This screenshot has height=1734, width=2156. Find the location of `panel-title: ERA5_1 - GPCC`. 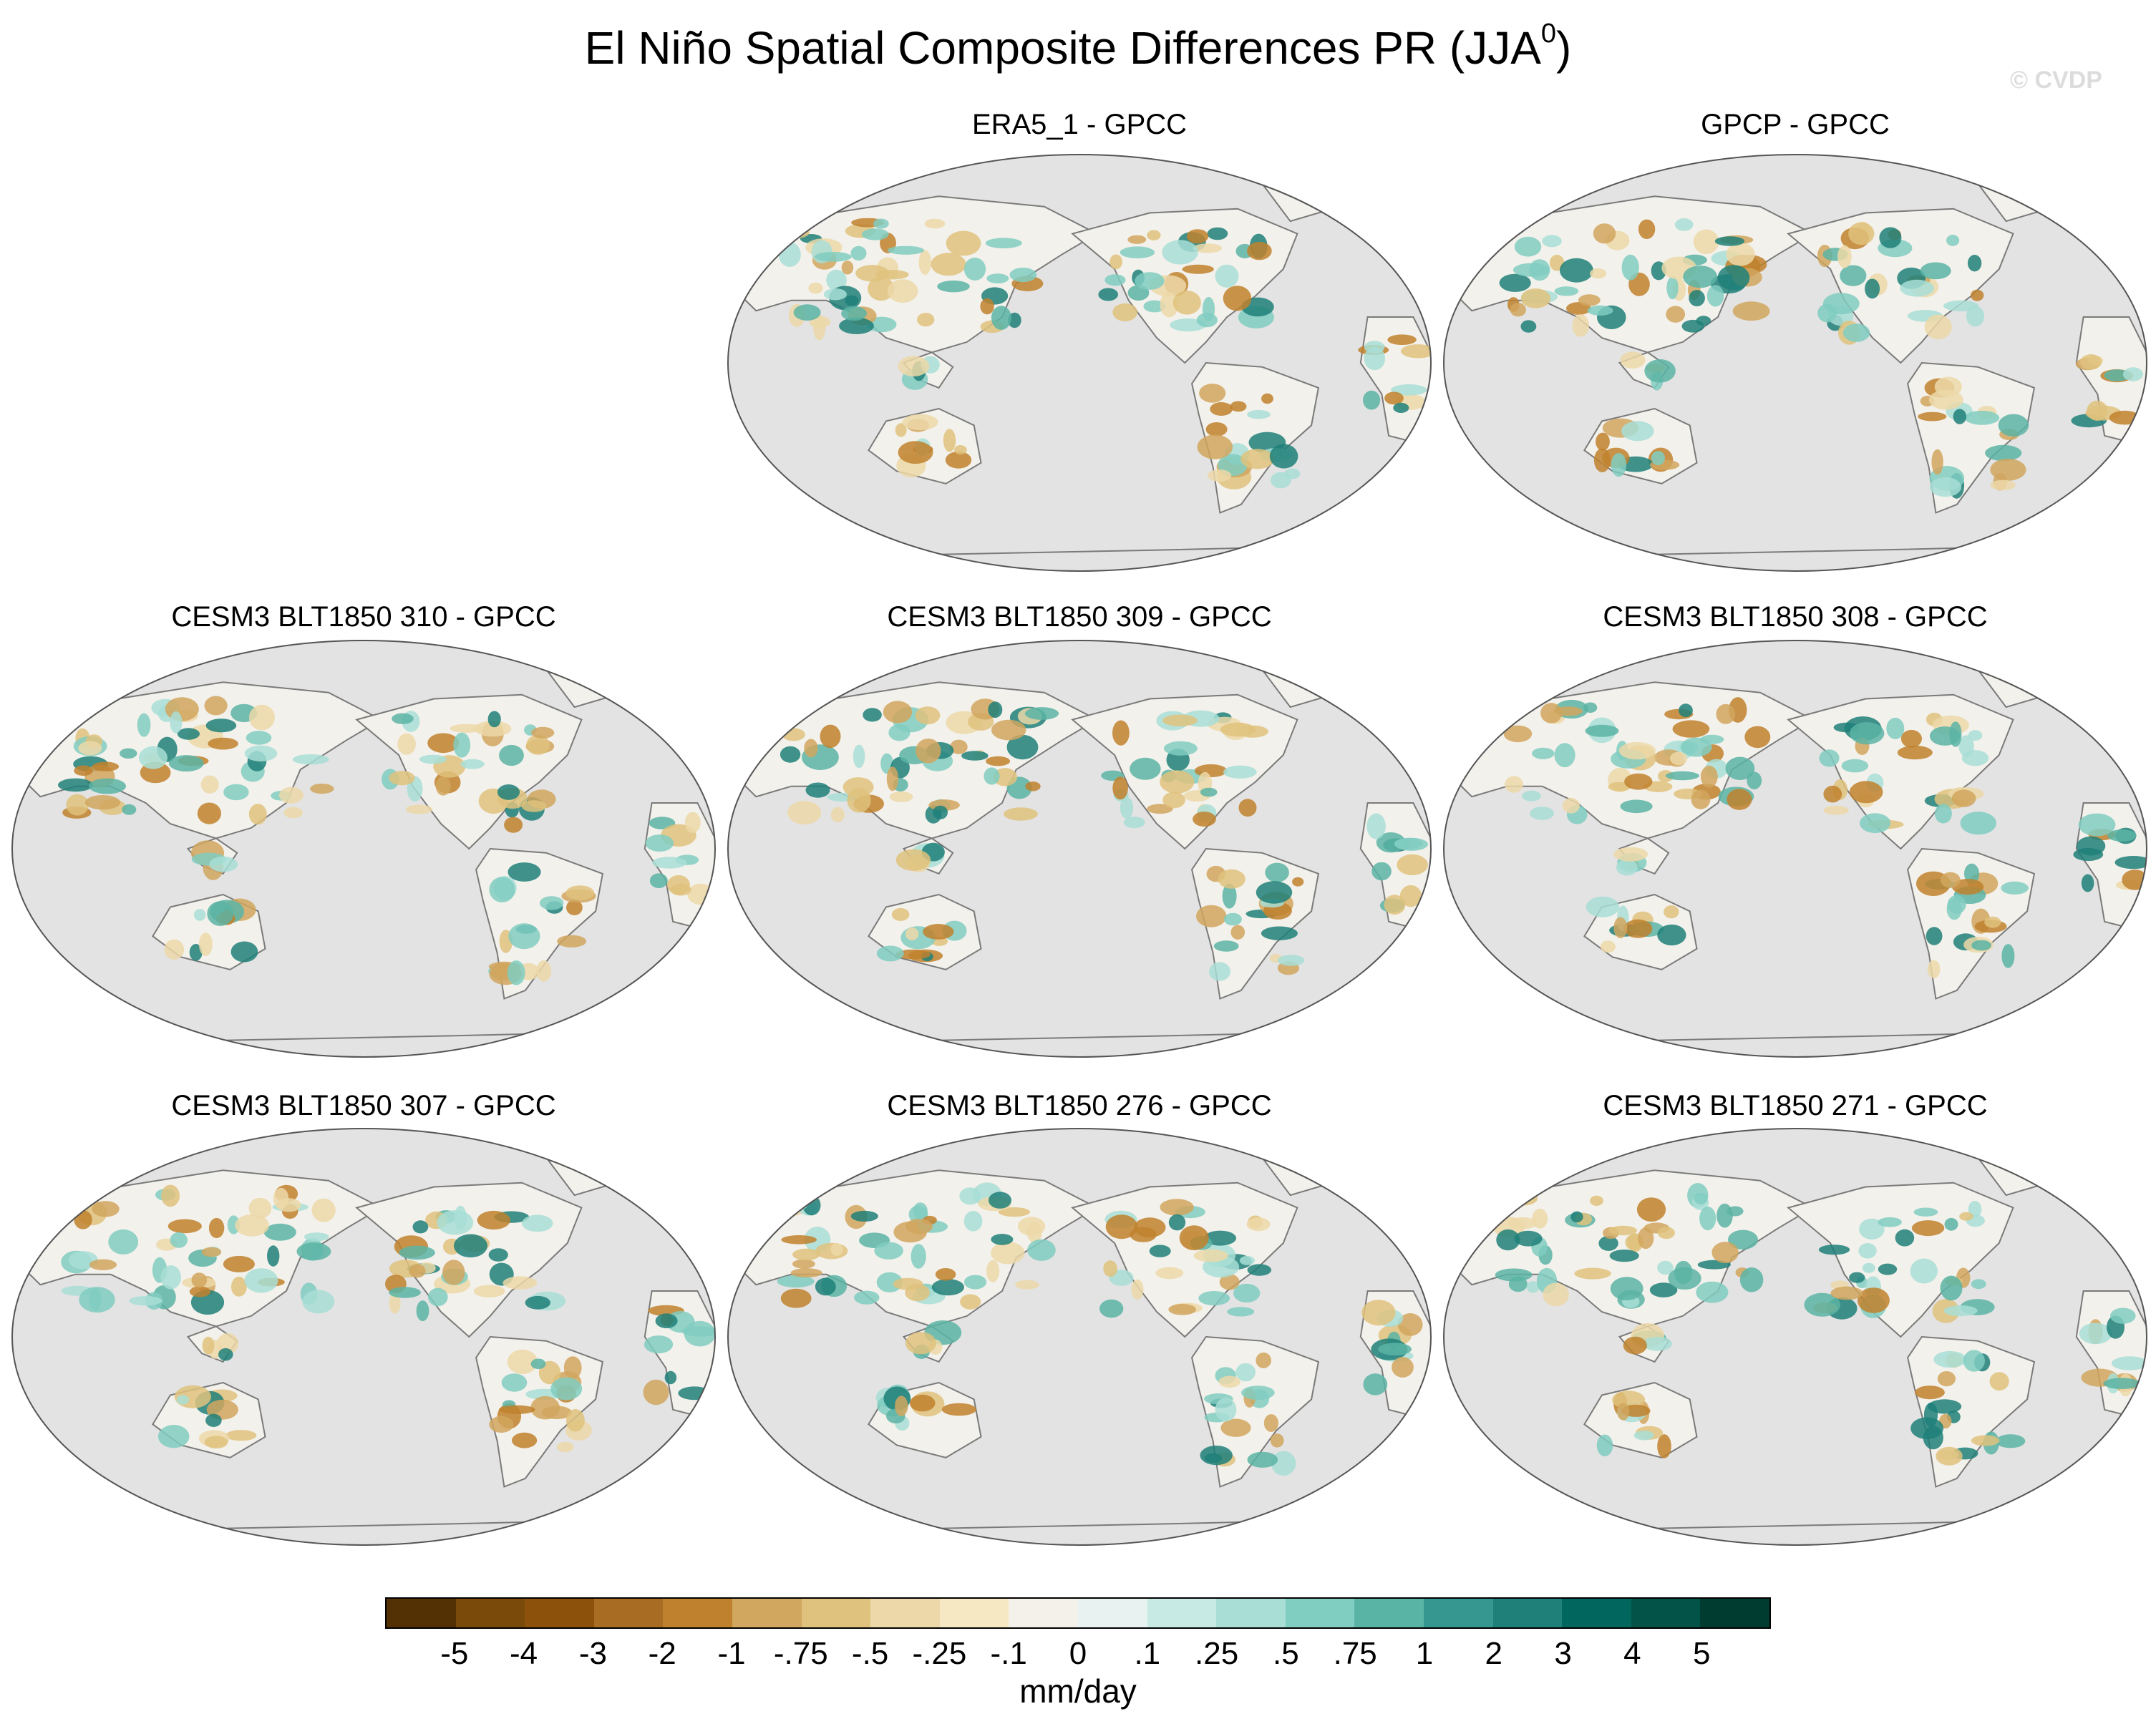

panel-title: ERA5_1 - GPCC is located at coordinates (1080, 124).